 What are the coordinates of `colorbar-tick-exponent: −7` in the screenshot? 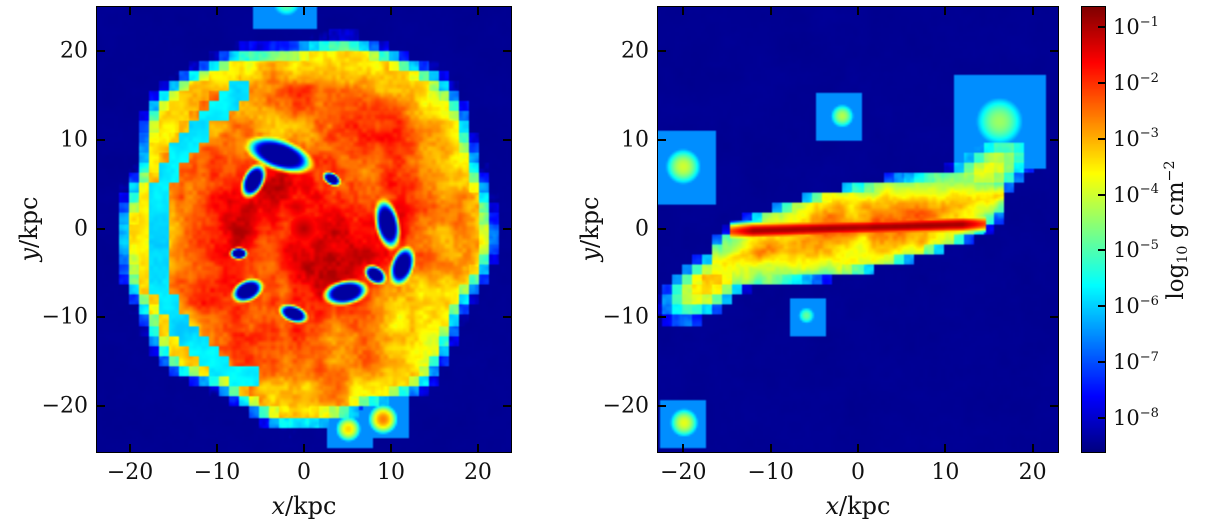 It's located at (1149, 358).